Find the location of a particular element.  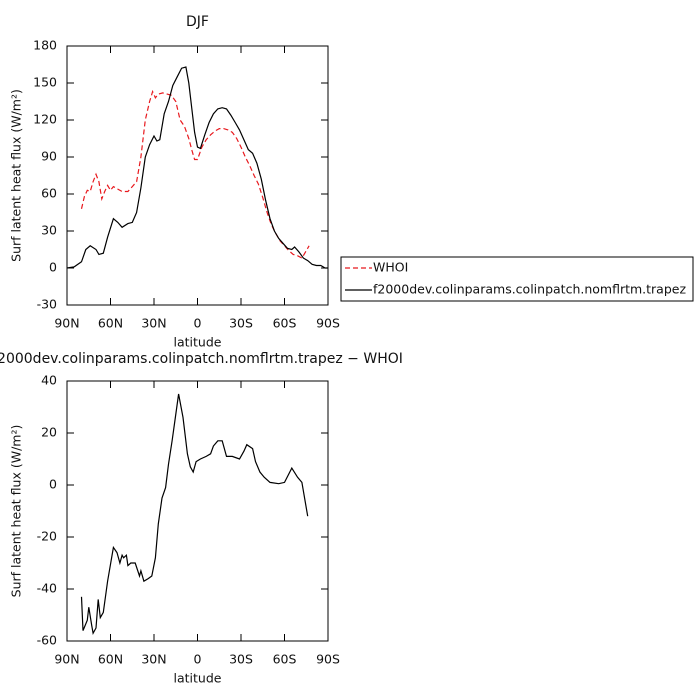

y-tick-label: 30 is located at coordinates (49, 230).